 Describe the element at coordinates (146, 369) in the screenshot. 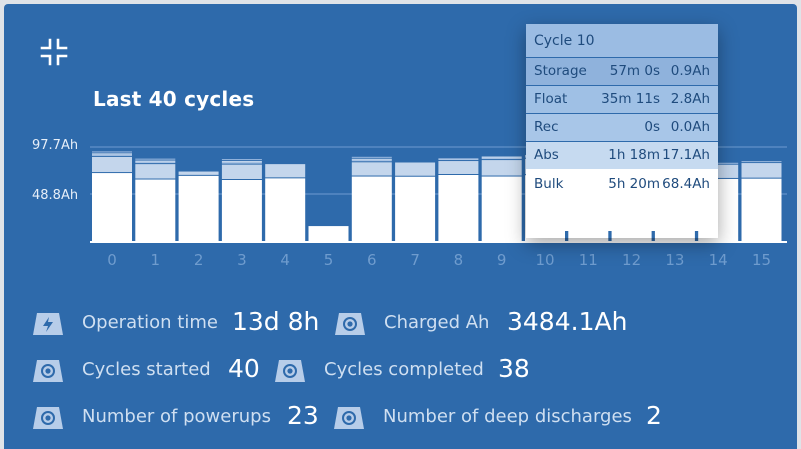

I see `stat-label: Cycles started` at that location.